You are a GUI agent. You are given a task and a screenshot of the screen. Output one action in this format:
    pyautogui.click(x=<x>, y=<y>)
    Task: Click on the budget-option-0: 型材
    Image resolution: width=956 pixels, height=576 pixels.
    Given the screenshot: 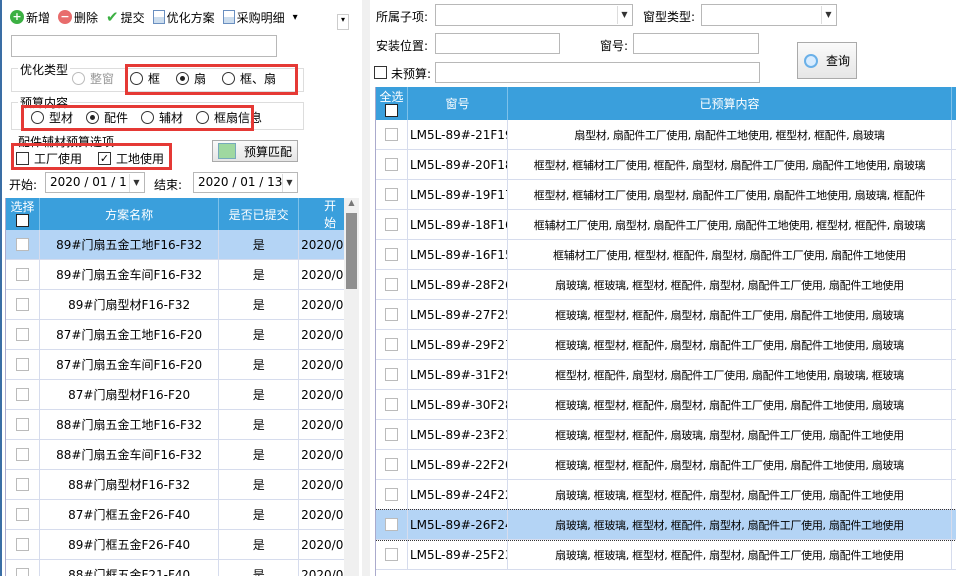 What is the action you would take?
    pyautogui.click(x=52, y=117)
    